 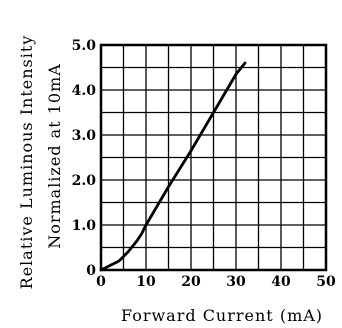 I want to click on y-axis-label-line1: Relative Luminous Intensity, so click(x=26, y=162).